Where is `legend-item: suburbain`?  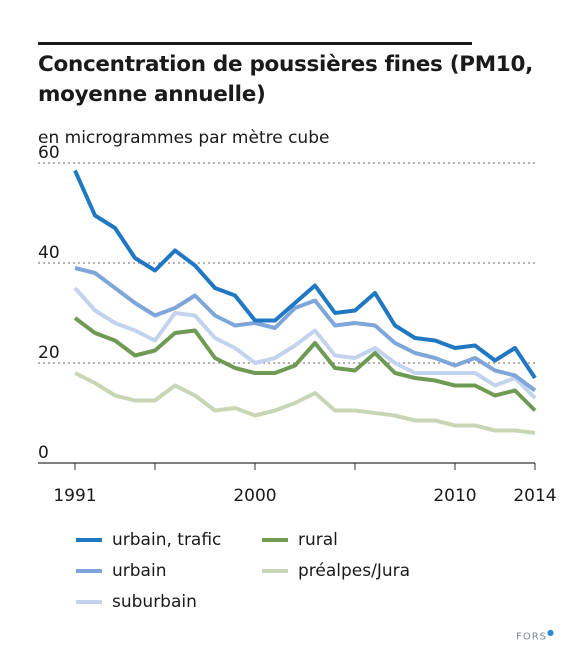 legend-item: suburbain is located at coordinates (136, 602).